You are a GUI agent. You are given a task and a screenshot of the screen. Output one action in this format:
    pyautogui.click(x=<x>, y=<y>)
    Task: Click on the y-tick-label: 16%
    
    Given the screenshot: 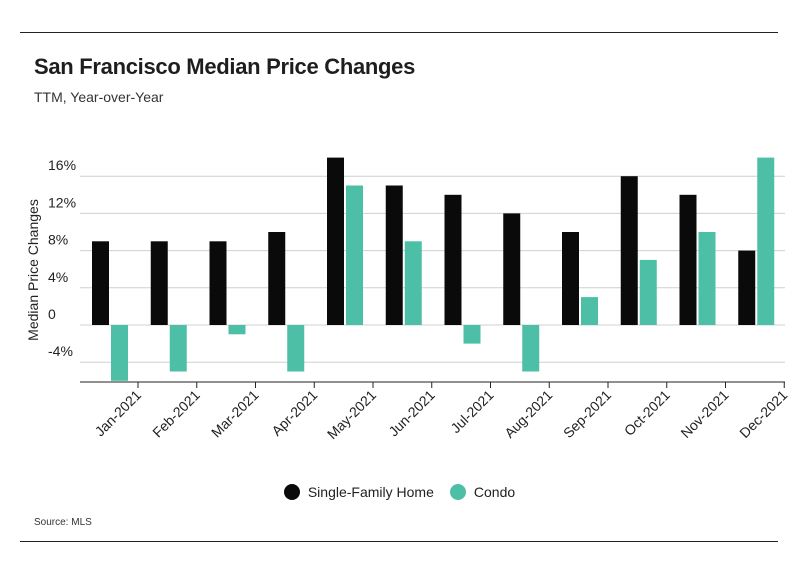 What is the action you would take?
    pyautogui.click(x=62, y=165)
    